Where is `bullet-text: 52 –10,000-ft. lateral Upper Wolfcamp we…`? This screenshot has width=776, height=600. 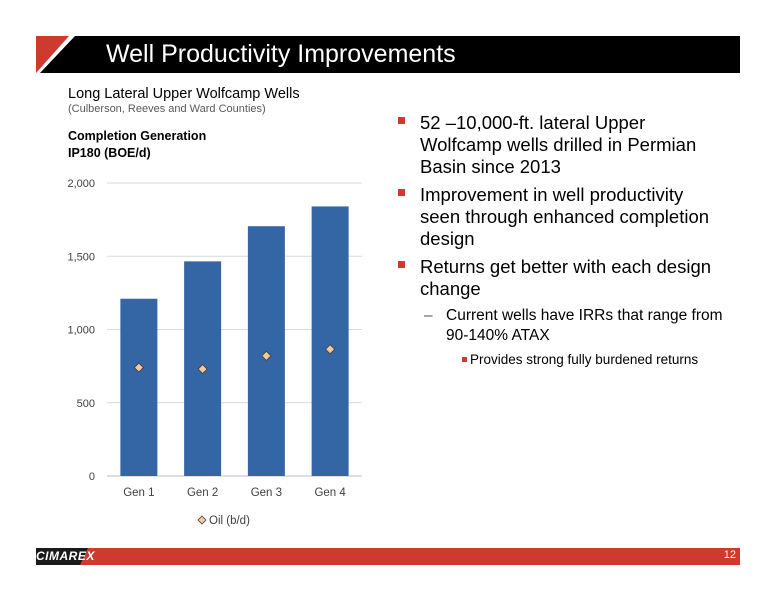
bullet-text: 52 –10,000-ft. lateral Upper Wolfcamp we… is located at coordinates (558, 144).